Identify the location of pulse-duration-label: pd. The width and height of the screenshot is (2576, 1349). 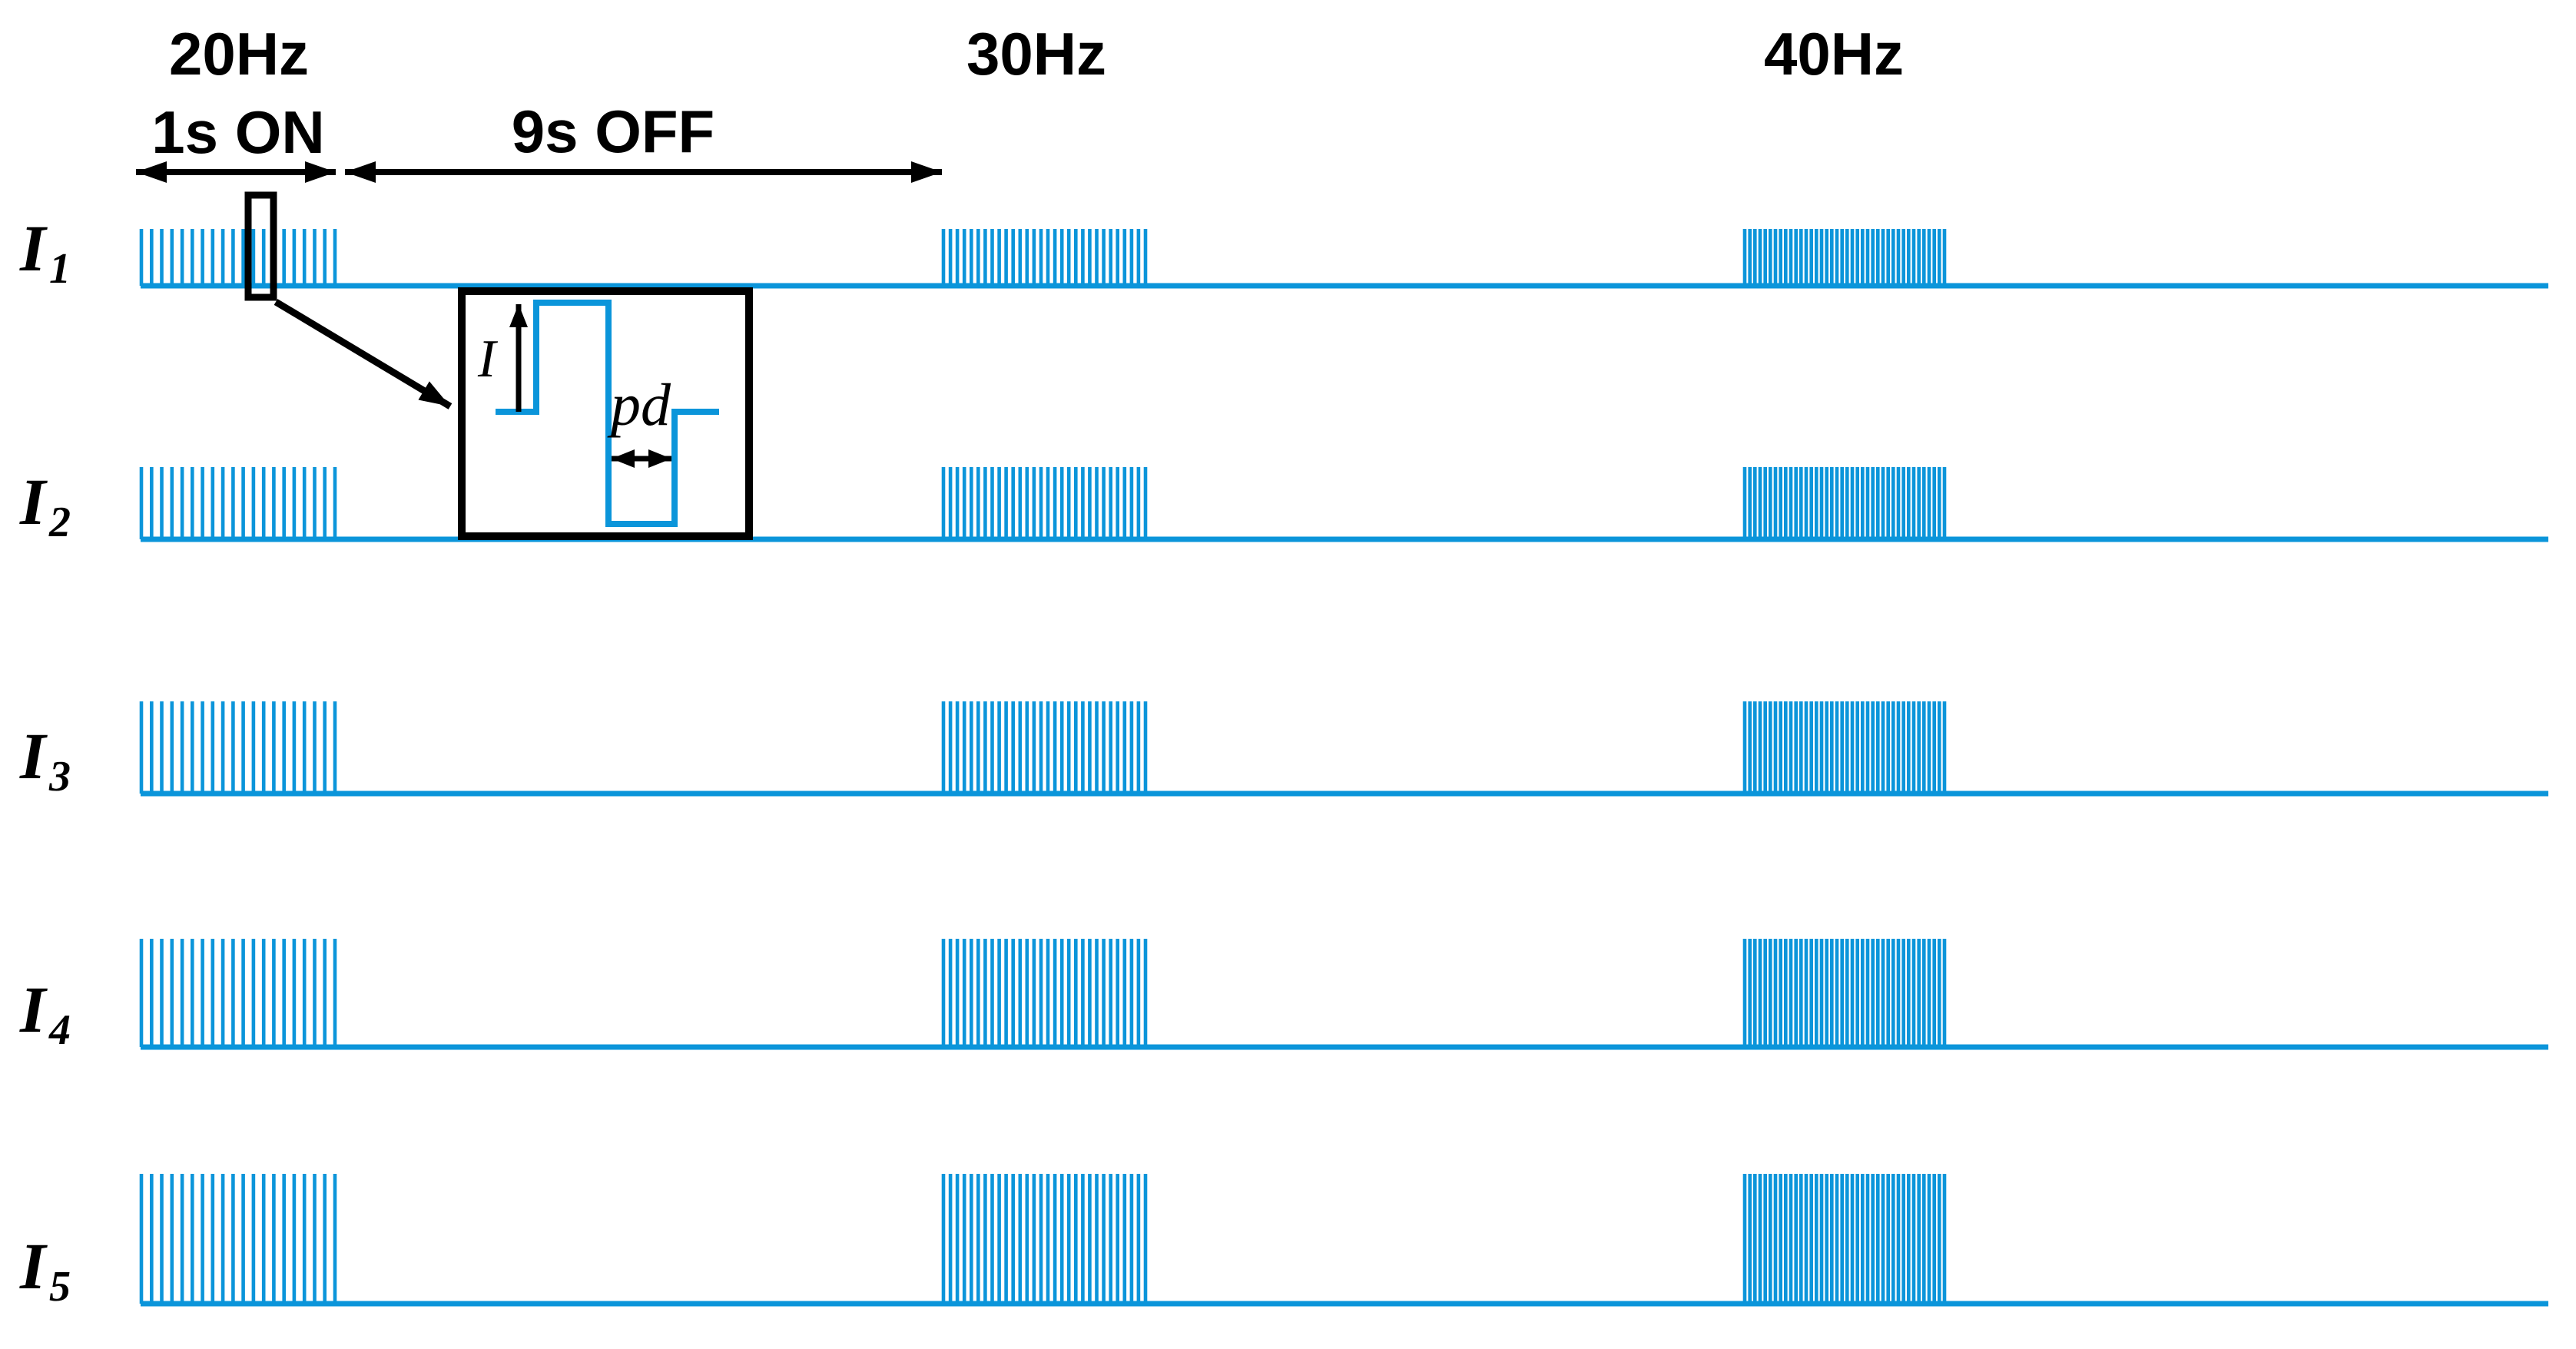
(639, 404).